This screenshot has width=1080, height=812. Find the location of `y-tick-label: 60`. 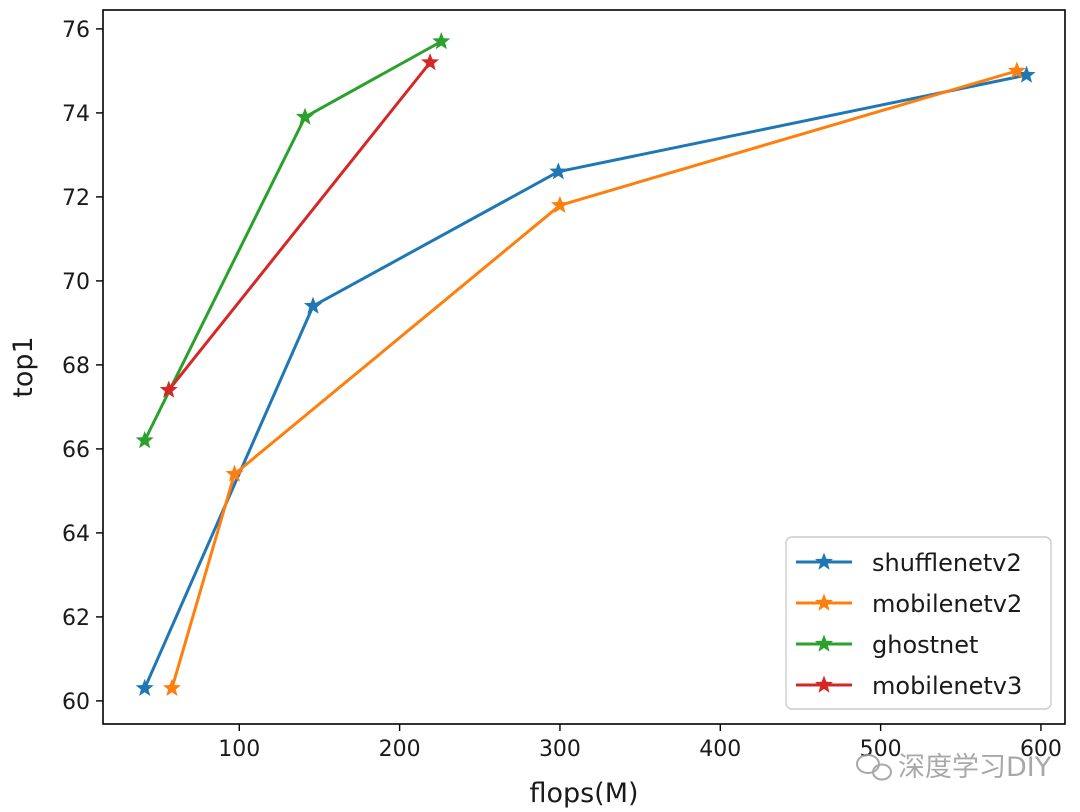

y-tick-label: 60 is located at coordinates (76, 702).